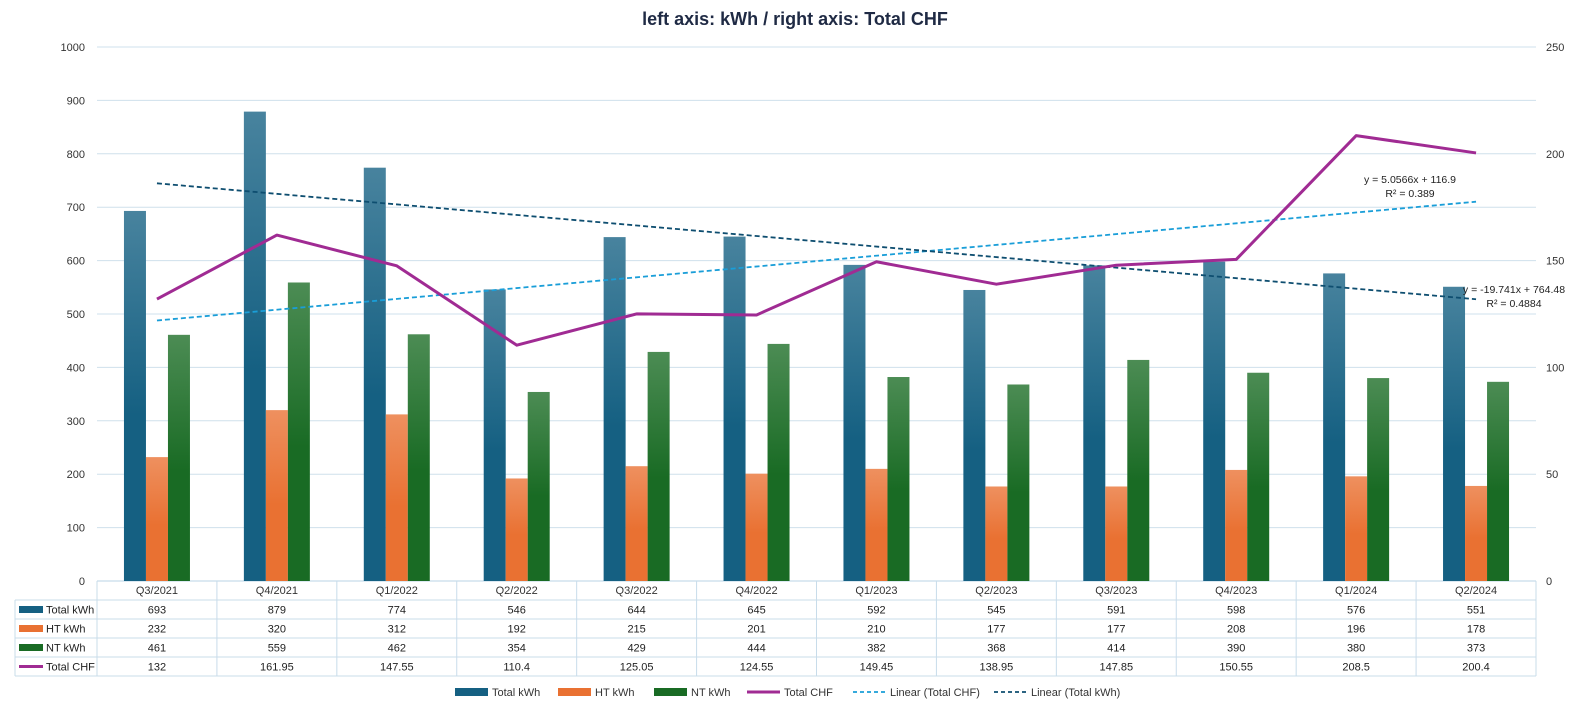 The width and height of the screenshot is (1591, 721). Describe the element at coordinates (876, 630) in the screenshot. I see `table-cell: 210` at that location.